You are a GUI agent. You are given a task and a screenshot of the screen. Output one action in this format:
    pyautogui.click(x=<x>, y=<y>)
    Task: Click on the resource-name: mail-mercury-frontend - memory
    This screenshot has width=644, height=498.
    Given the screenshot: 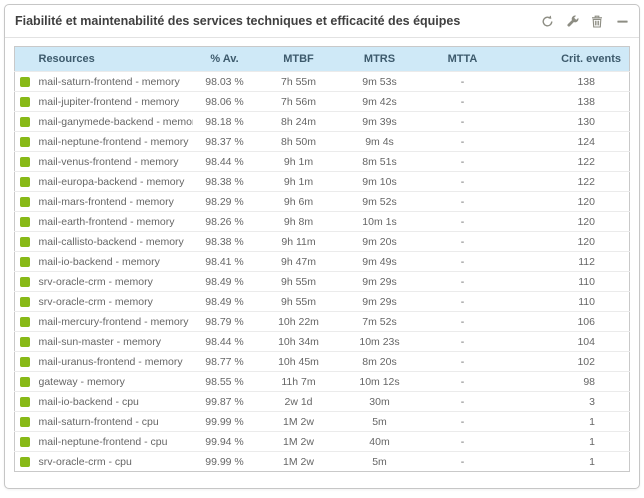 What is the action you would take?
    pyautogui.click(x=113, y=321)
    